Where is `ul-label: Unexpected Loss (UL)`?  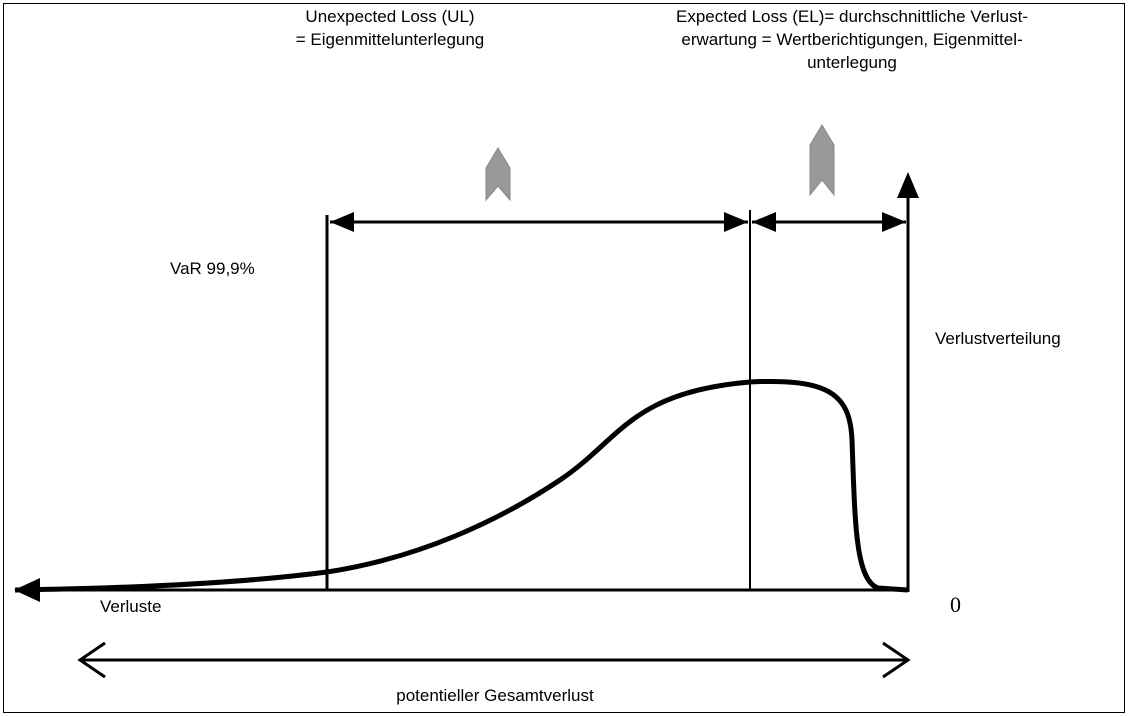 ul-label: Unexpected Loss (UL) is located at coordinates (389, 16).